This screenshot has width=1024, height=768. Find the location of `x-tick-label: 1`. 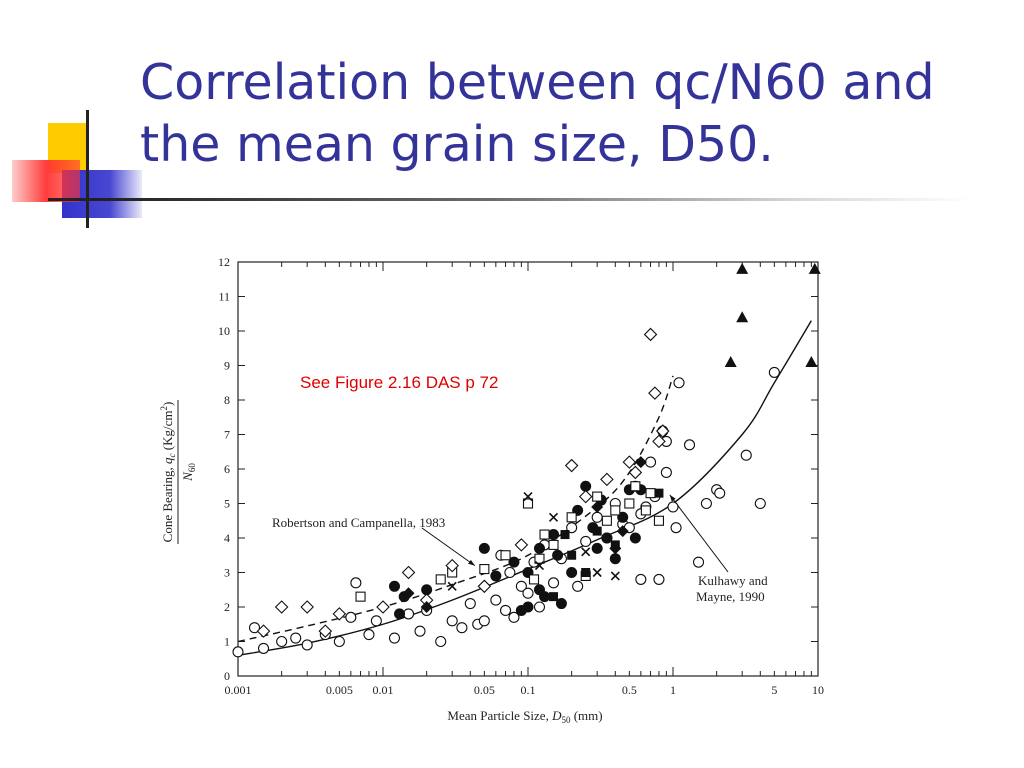

x-tick-label: 1 is located at coordinates (673, 690).